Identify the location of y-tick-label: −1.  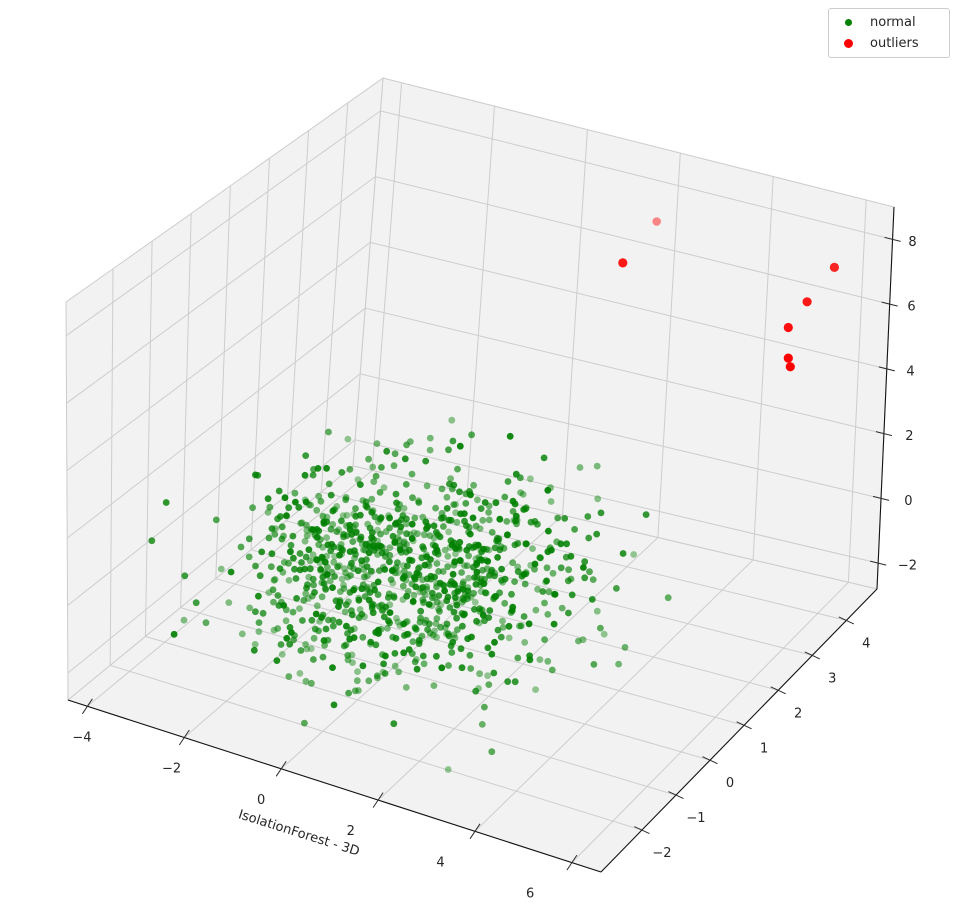
(695, 818).